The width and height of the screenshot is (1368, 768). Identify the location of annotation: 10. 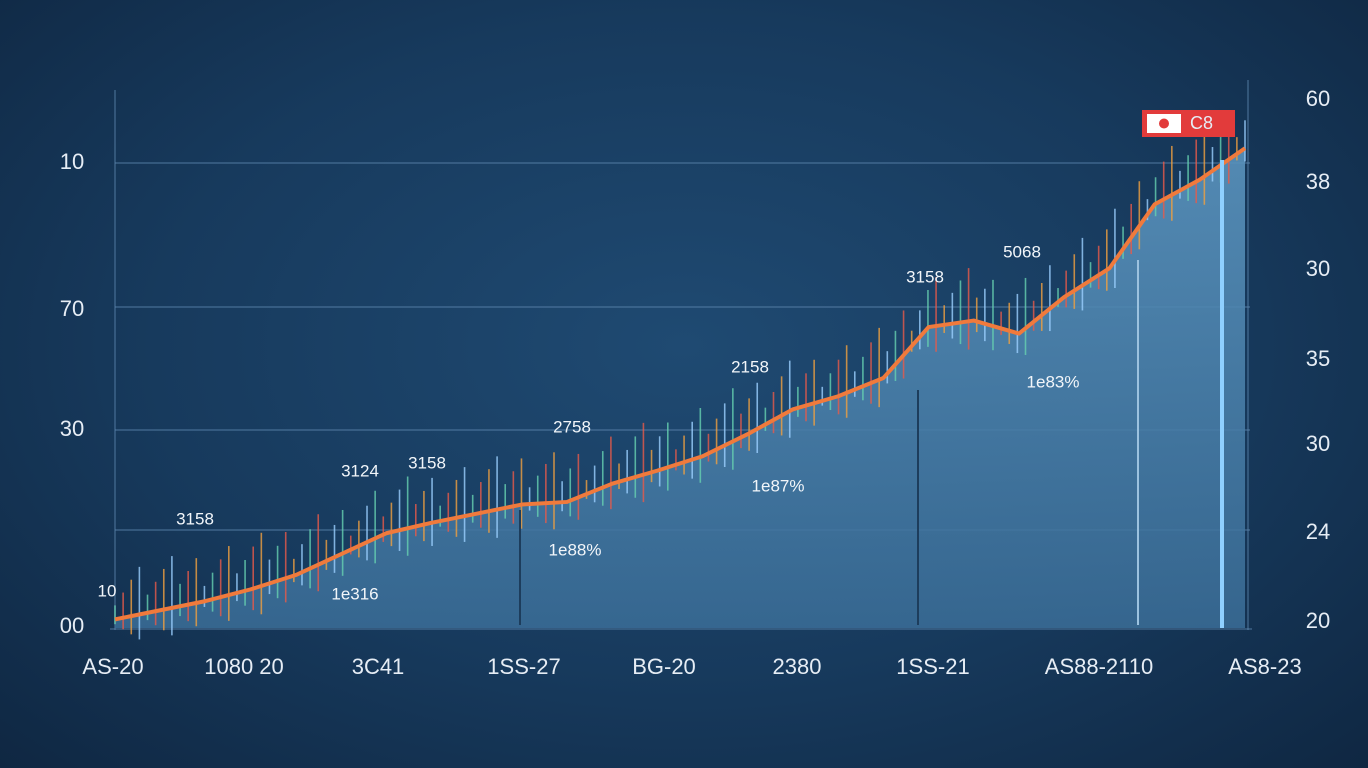
(107, 590).